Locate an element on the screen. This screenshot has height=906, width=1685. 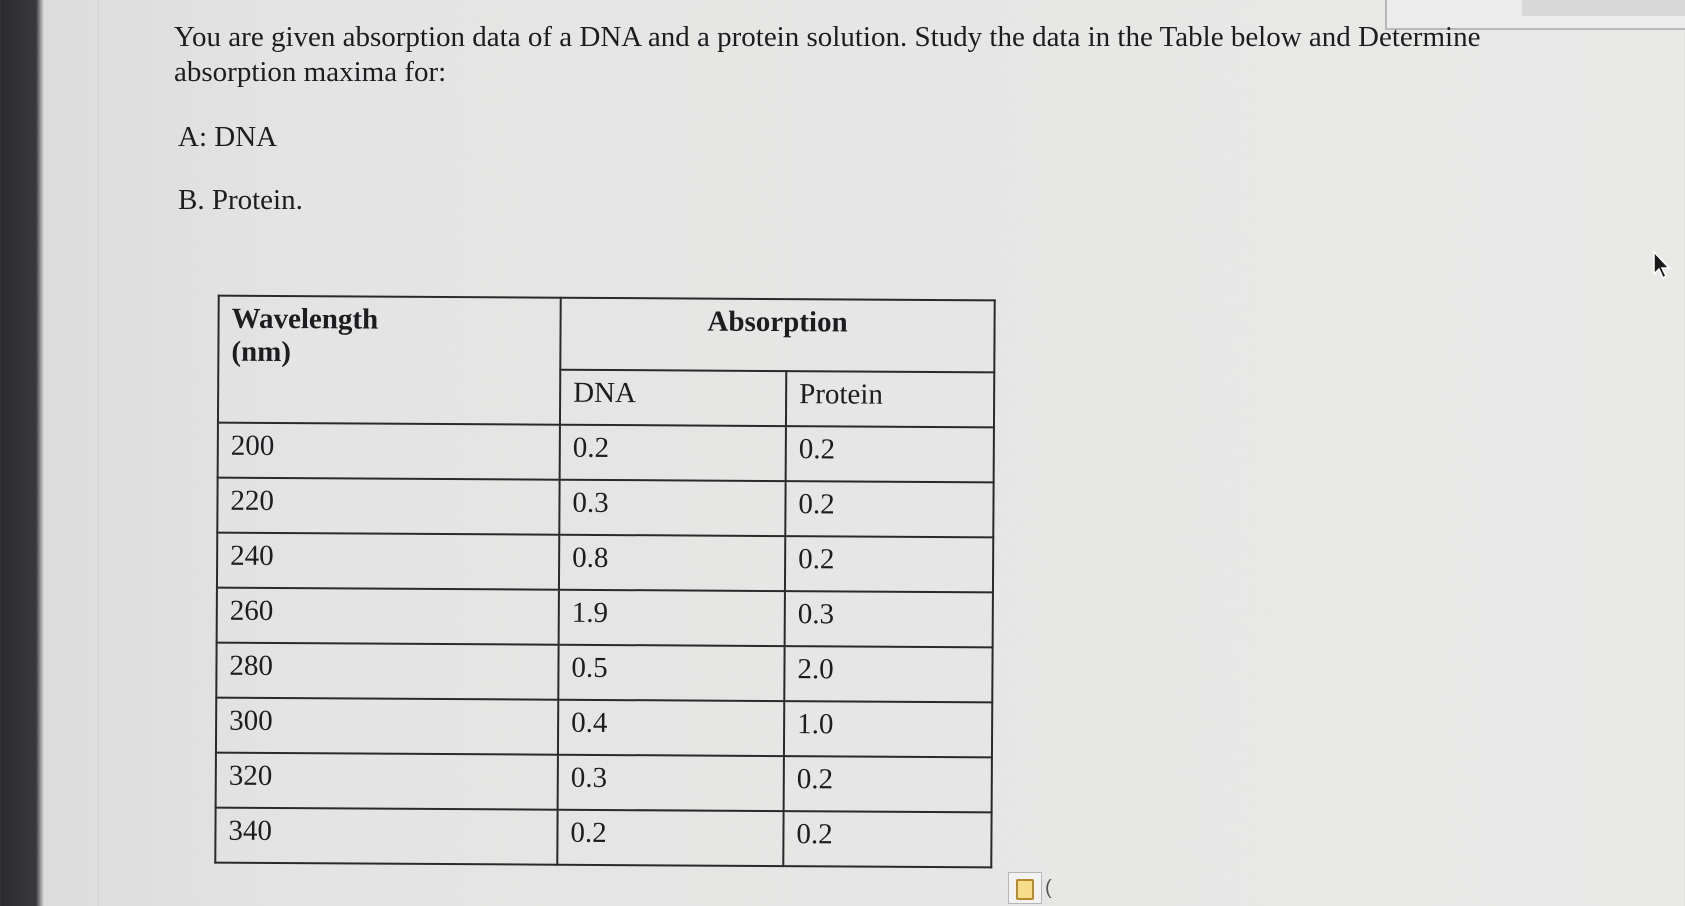
cell-wavelength: 220 is located at coordinates (388, 506).